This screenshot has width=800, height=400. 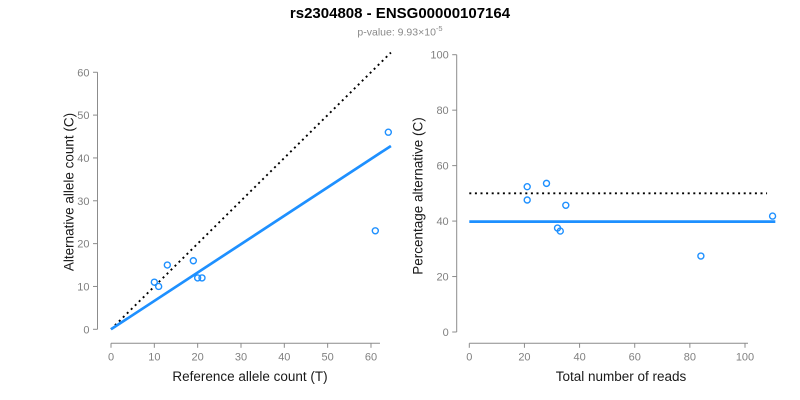 I want to click on y-tick-label: 30, so click(x=83, y=202).